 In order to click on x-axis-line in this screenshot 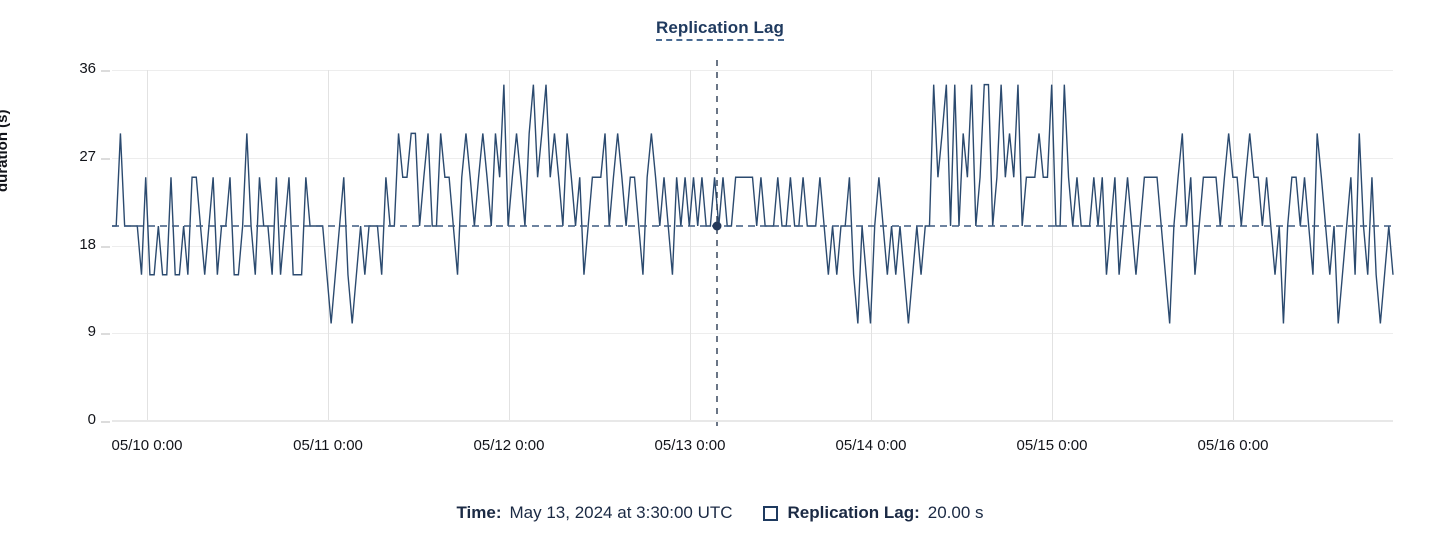, I will do `click(752, 421)`.